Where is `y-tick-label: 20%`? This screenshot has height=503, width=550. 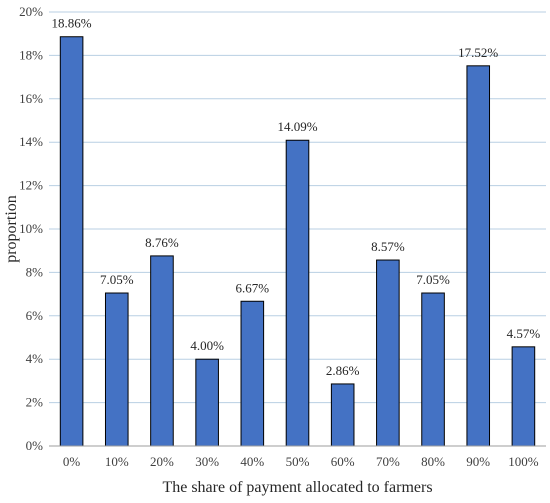 y-tick-label: 20% is located at coordinates (31, 11).